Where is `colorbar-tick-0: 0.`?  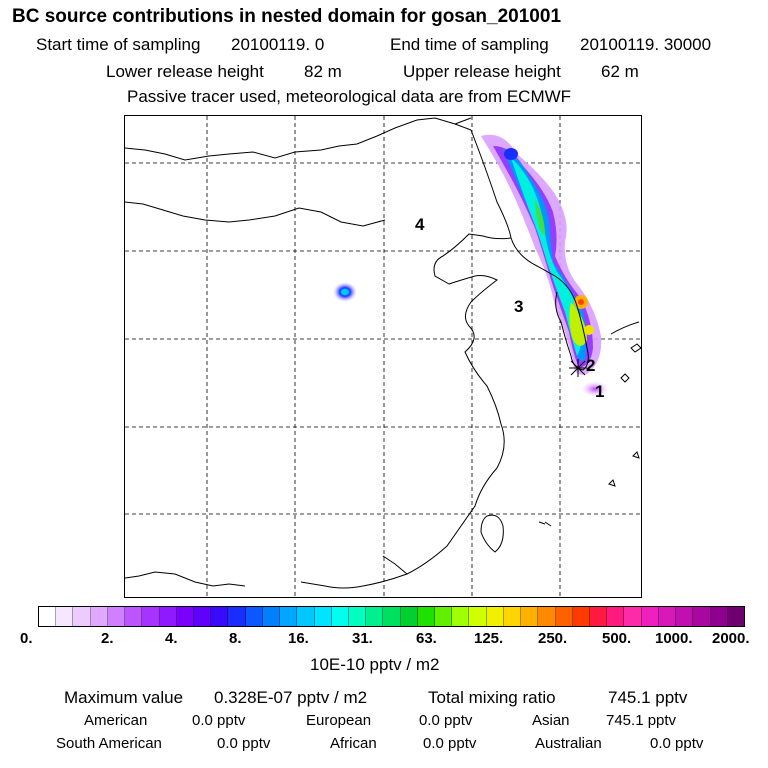 colorbar-tick-0: 0. is located at coordinates (26, 638).